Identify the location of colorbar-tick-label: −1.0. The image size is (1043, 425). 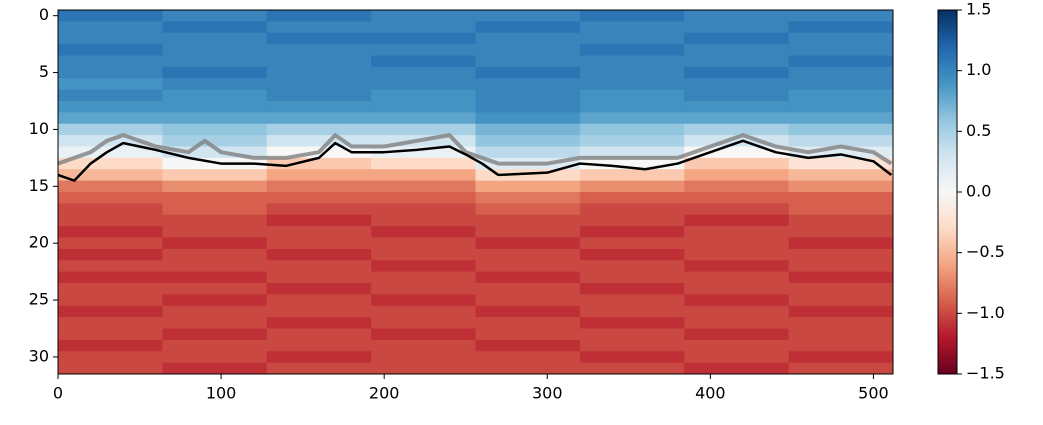
(985, 312).